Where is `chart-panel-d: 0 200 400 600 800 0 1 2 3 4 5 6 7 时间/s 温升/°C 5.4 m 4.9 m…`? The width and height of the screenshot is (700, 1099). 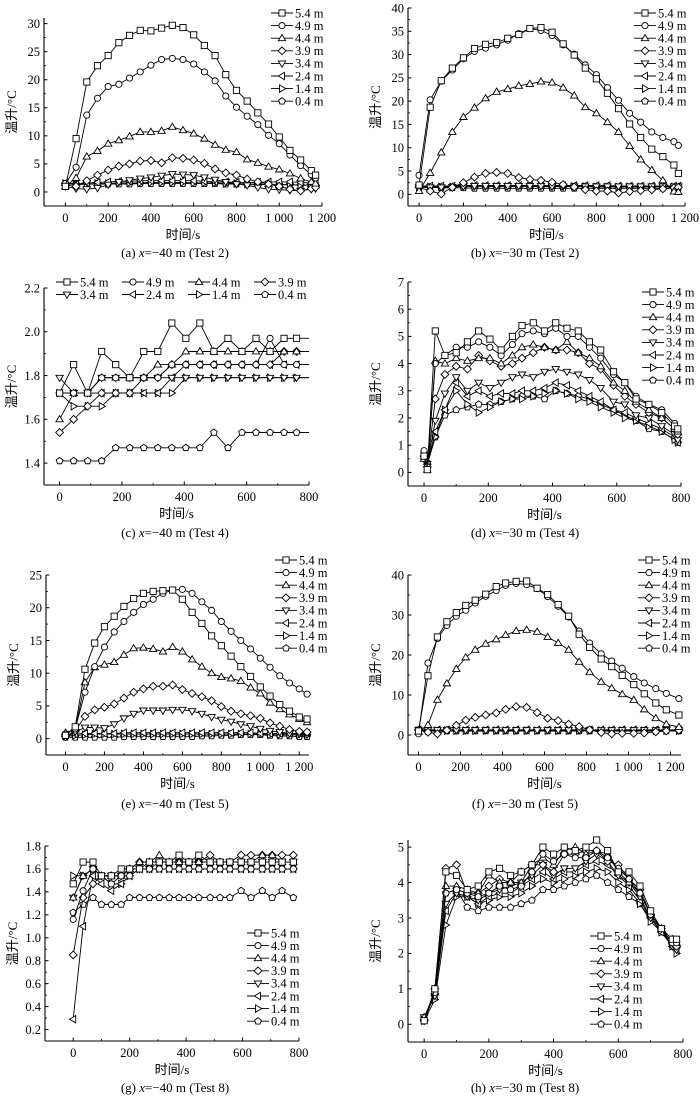
chart-panel-d: 0 200 400 600 800 0 1 2 3 4 5 6 7 时间/s 温升/°C 5.4 m 4.9 m… is located at coordinates (525, 407).